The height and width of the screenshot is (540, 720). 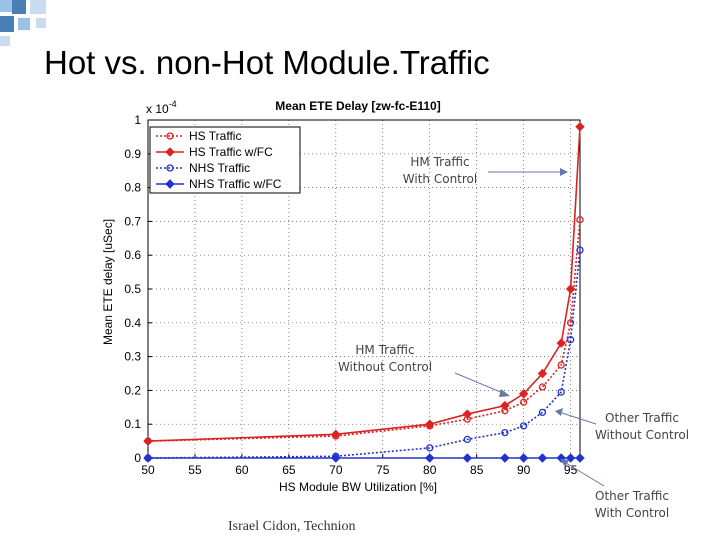 I want to click on x-tick-label: 90, so click(x=524, y=470).